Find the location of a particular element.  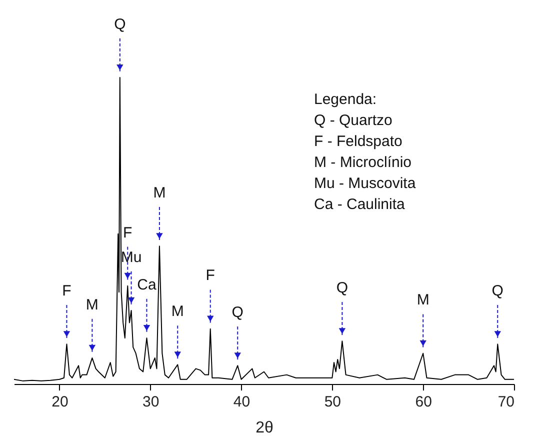

x-tick-label: 50 is located at coordinates (333, 402).